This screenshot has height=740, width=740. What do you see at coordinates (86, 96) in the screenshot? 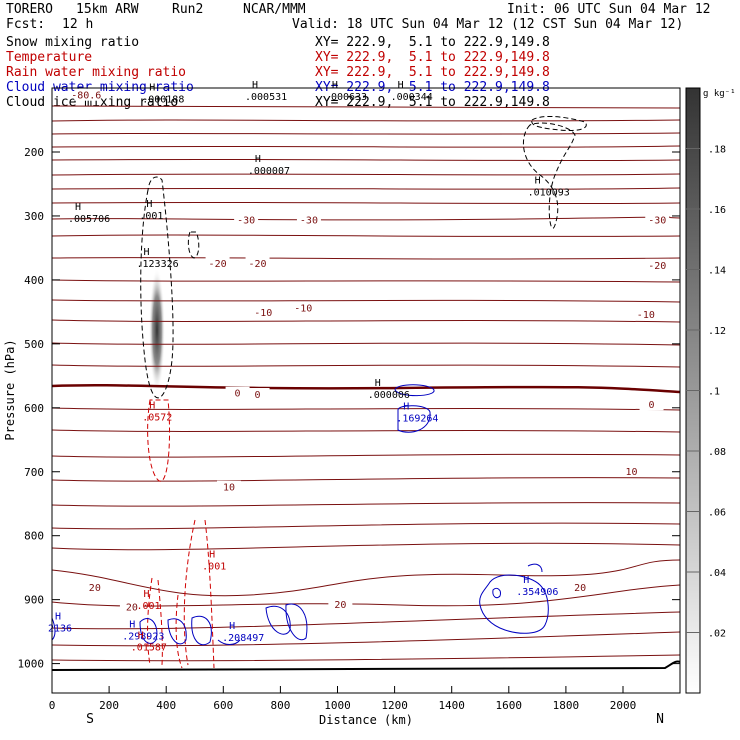
I see `temperature-label: -80.6` at bounding box center [86, 96].